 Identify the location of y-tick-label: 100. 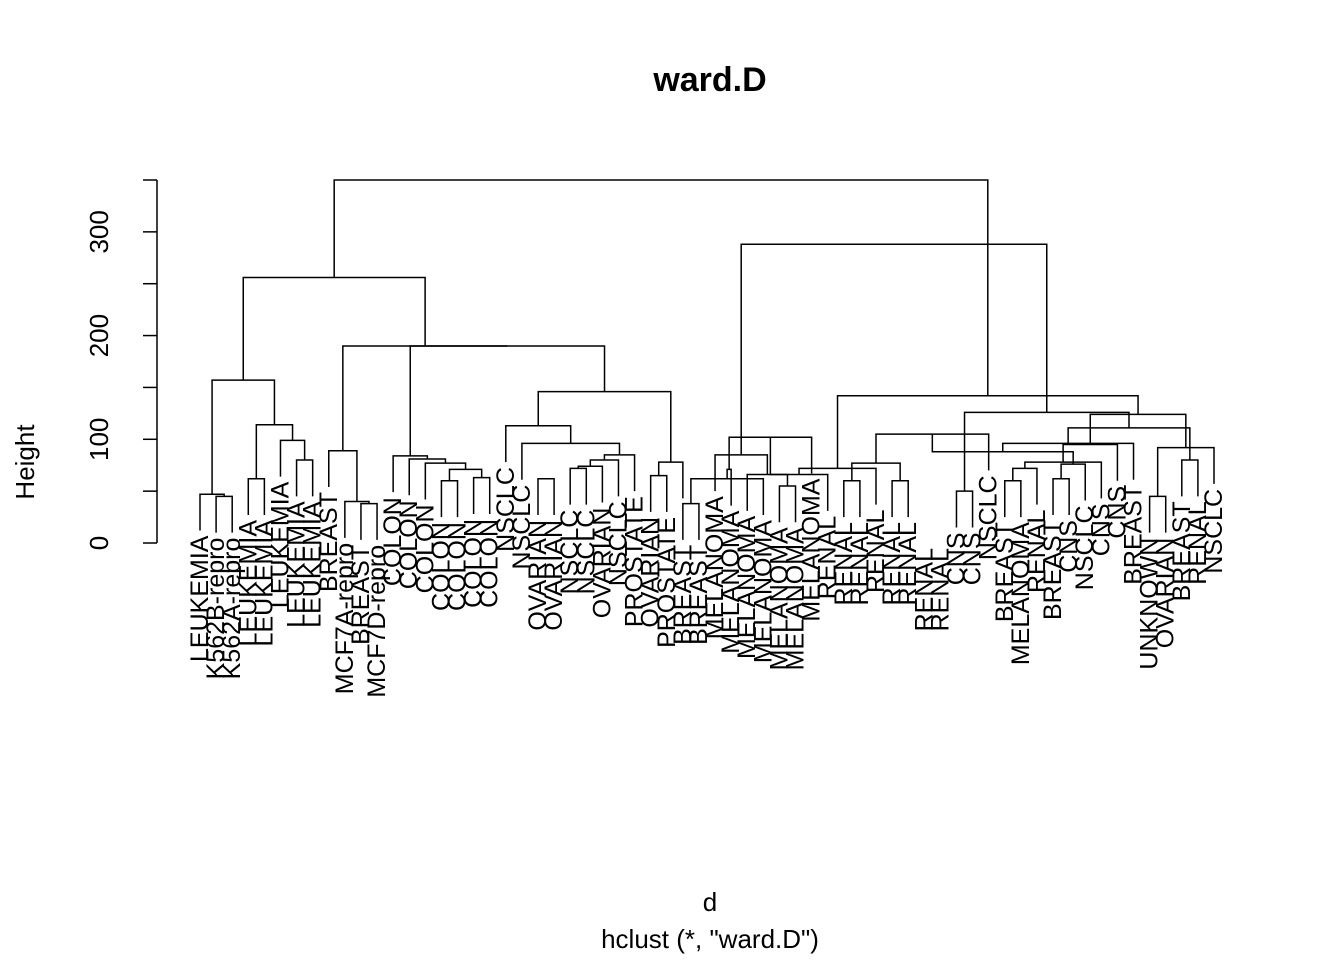
(99, 439).